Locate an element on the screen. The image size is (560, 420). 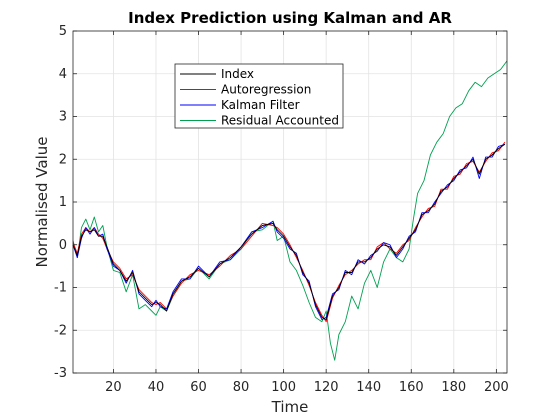
legend-label-autoregression: Autoregression is located at coordinates (266, 90).